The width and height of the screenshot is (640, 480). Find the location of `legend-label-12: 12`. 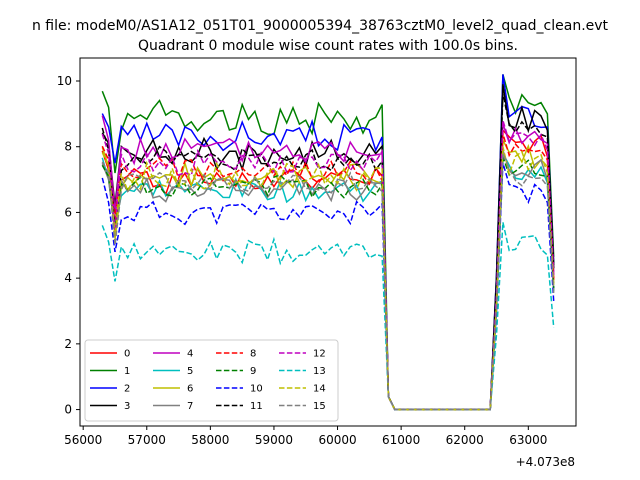

legend-label-12: 12 is located at coordinates (319, 354).